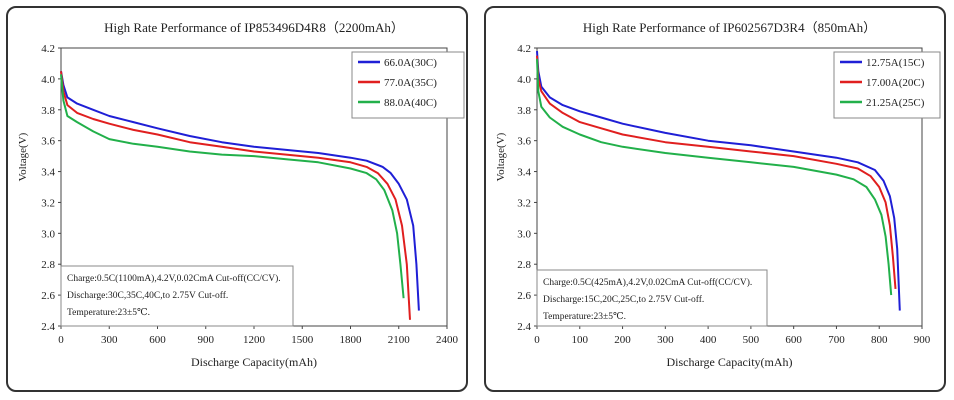 The height and width of the screenshot is (400, 954). What do you see at coordinates (410, 63) in the screenshot?
I see `legend-label: 66.0A(30C)` at bounding box center [410, 63].